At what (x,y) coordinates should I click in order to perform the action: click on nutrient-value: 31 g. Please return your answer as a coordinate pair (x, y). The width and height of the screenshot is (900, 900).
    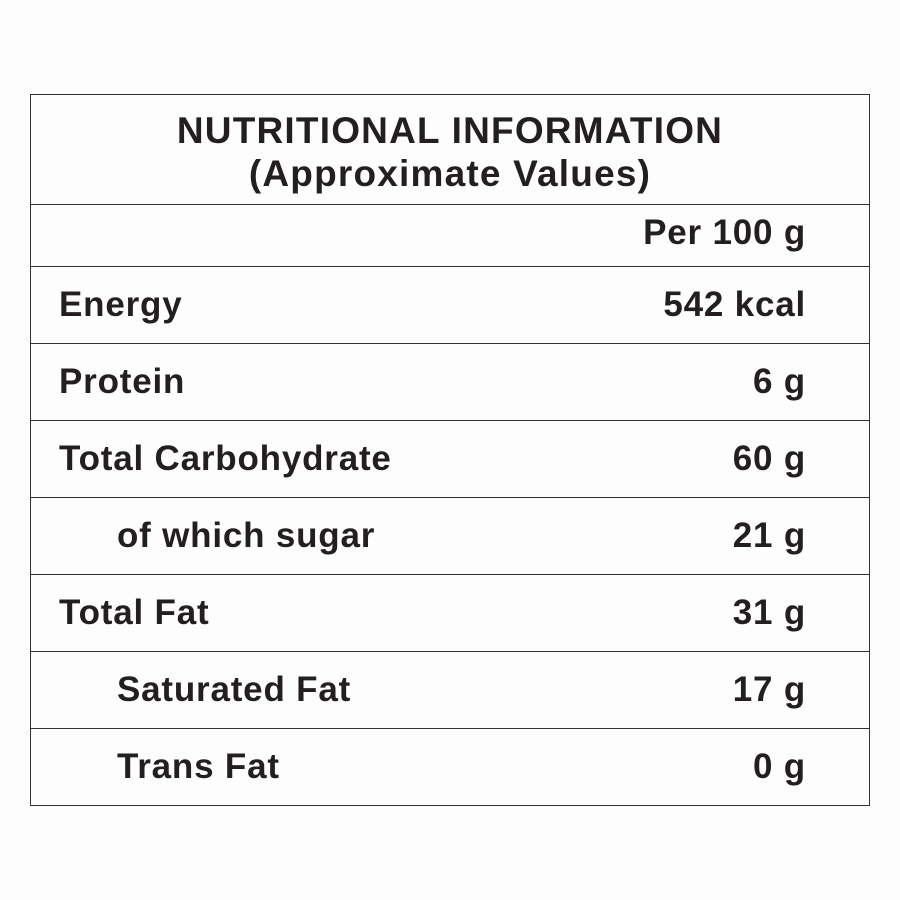
    Looking at the image, I should click on (769, 612).